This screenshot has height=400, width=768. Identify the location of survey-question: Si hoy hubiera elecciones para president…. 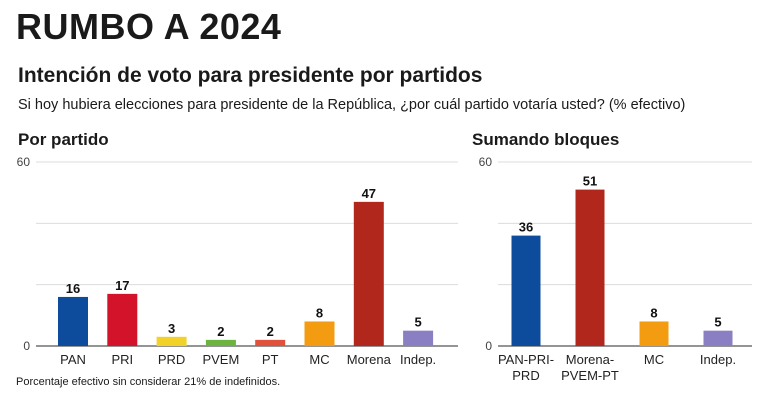
(352, 105).